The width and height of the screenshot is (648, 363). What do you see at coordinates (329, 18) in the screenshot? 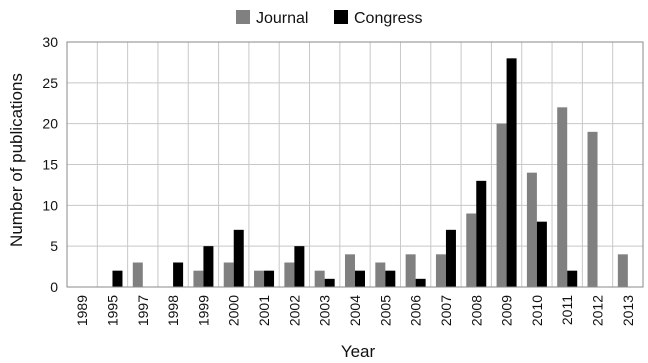
I see `legend: Journal Congress` at bounding box center [329, 18].